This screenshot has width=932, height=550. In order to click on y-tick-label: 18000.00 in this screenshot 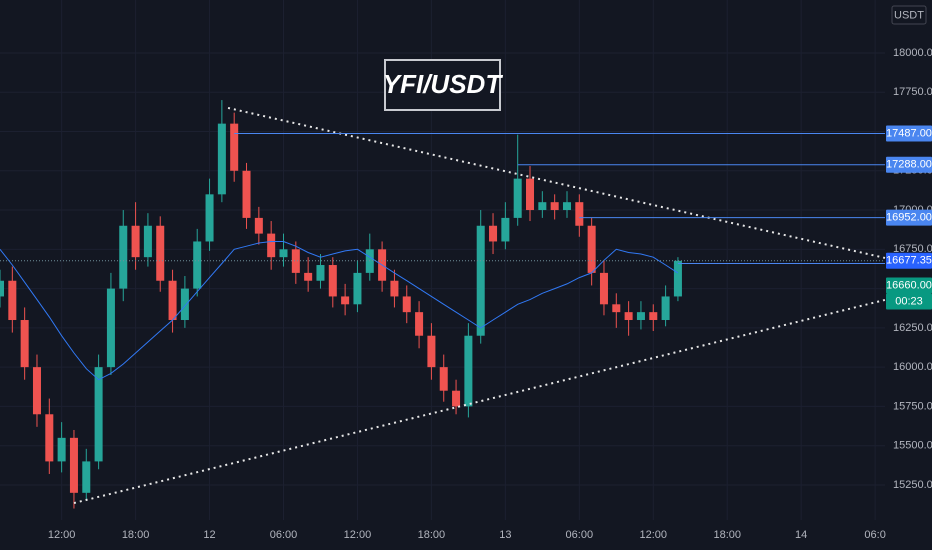, I will do `click(912, 53)`.